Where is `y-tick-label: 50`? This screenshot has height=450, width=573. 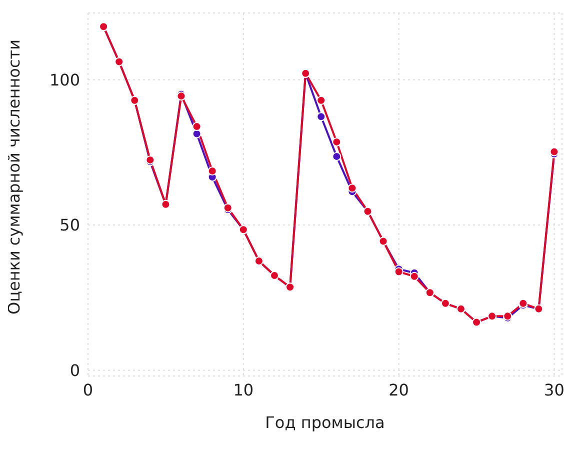
y-tick-label: 50 is located at coordinates (70, 225).